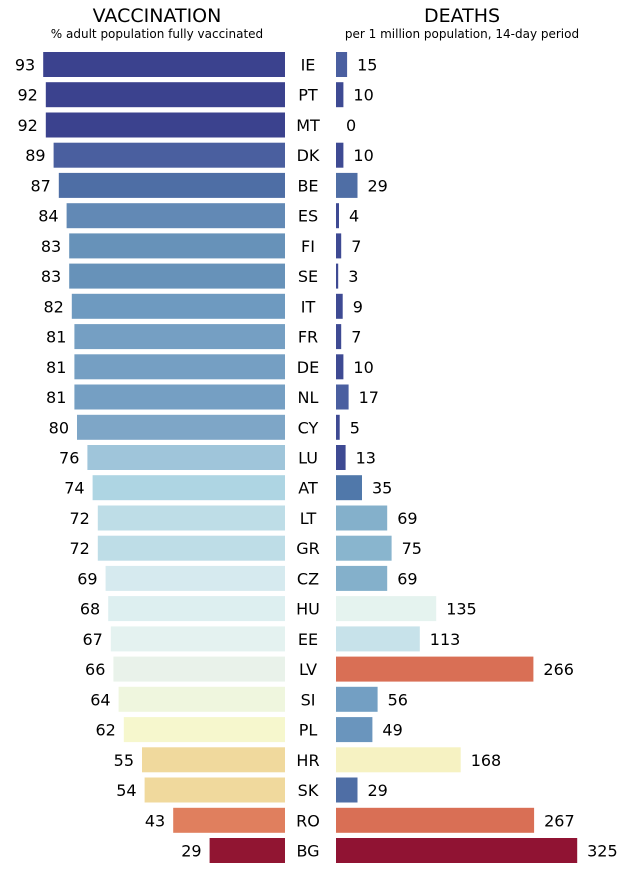 The image size is (625, 872). What do you see at coordinates (412, 548) in the screenshot?
I see `deaths-value-gr: 75` at bounding box center [412, 548].